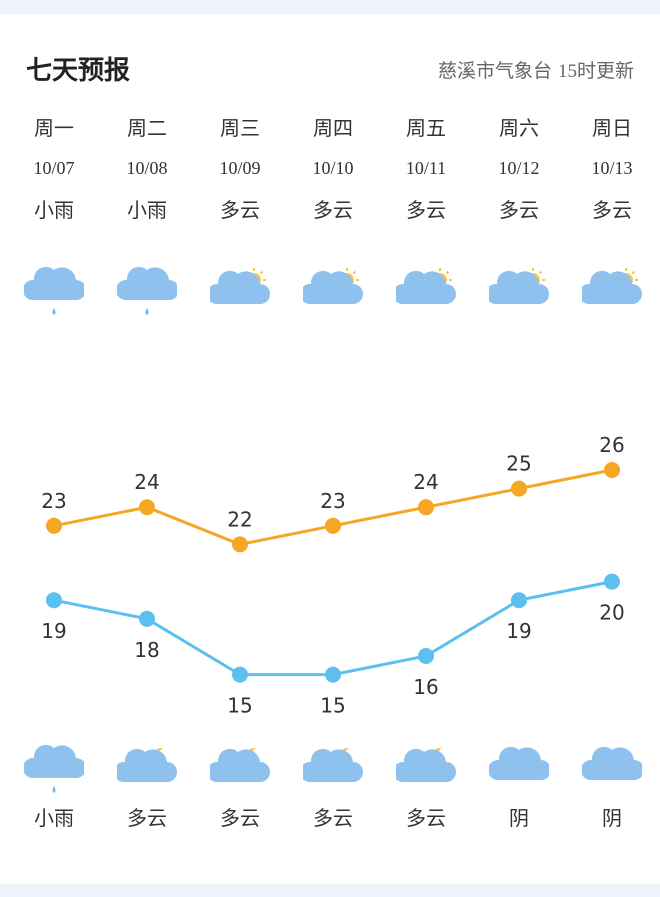 The width and height of the screenshot is (660, 897). Describe the element at coordinates (612, 128) in the screenshot. I see `weekday-label: 周日` at that location.